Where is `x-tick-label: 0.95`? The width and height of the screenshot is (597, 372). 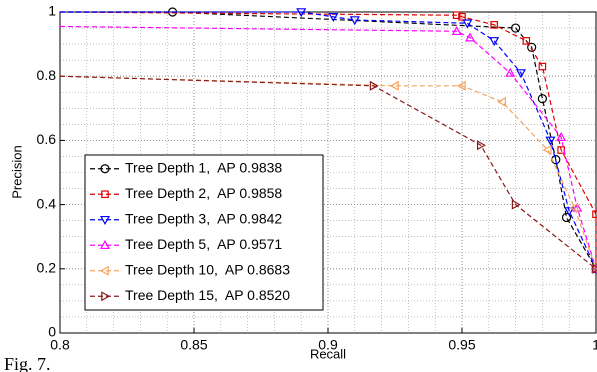 x-tick-label: 0.95 is located at coordinates (461, 345).